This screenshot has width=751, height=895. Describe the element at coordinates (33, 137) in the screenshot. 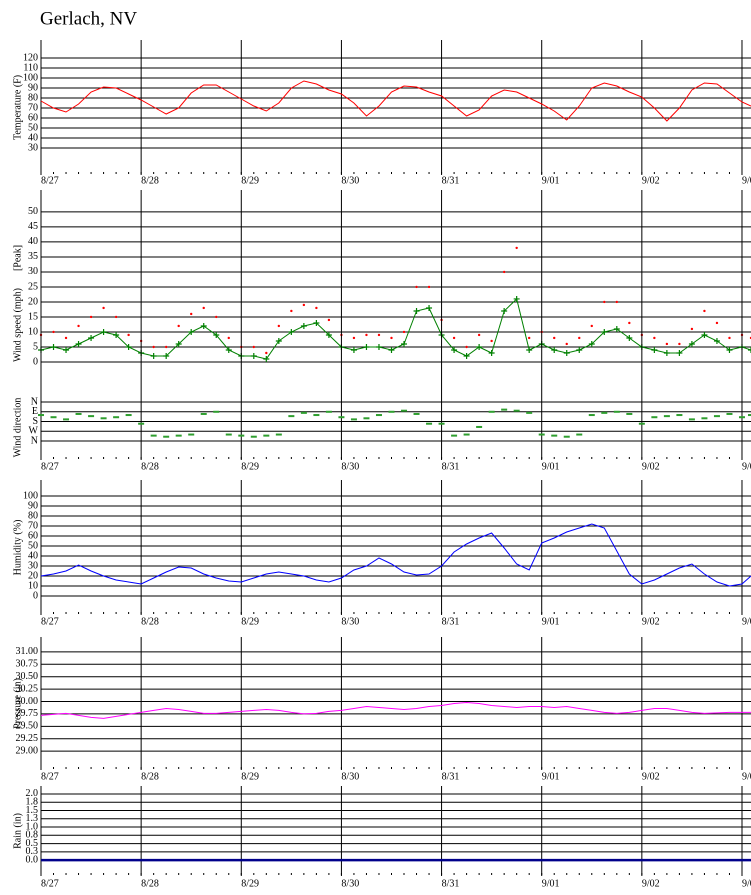

I see `y-tick-label: 40` at that location.